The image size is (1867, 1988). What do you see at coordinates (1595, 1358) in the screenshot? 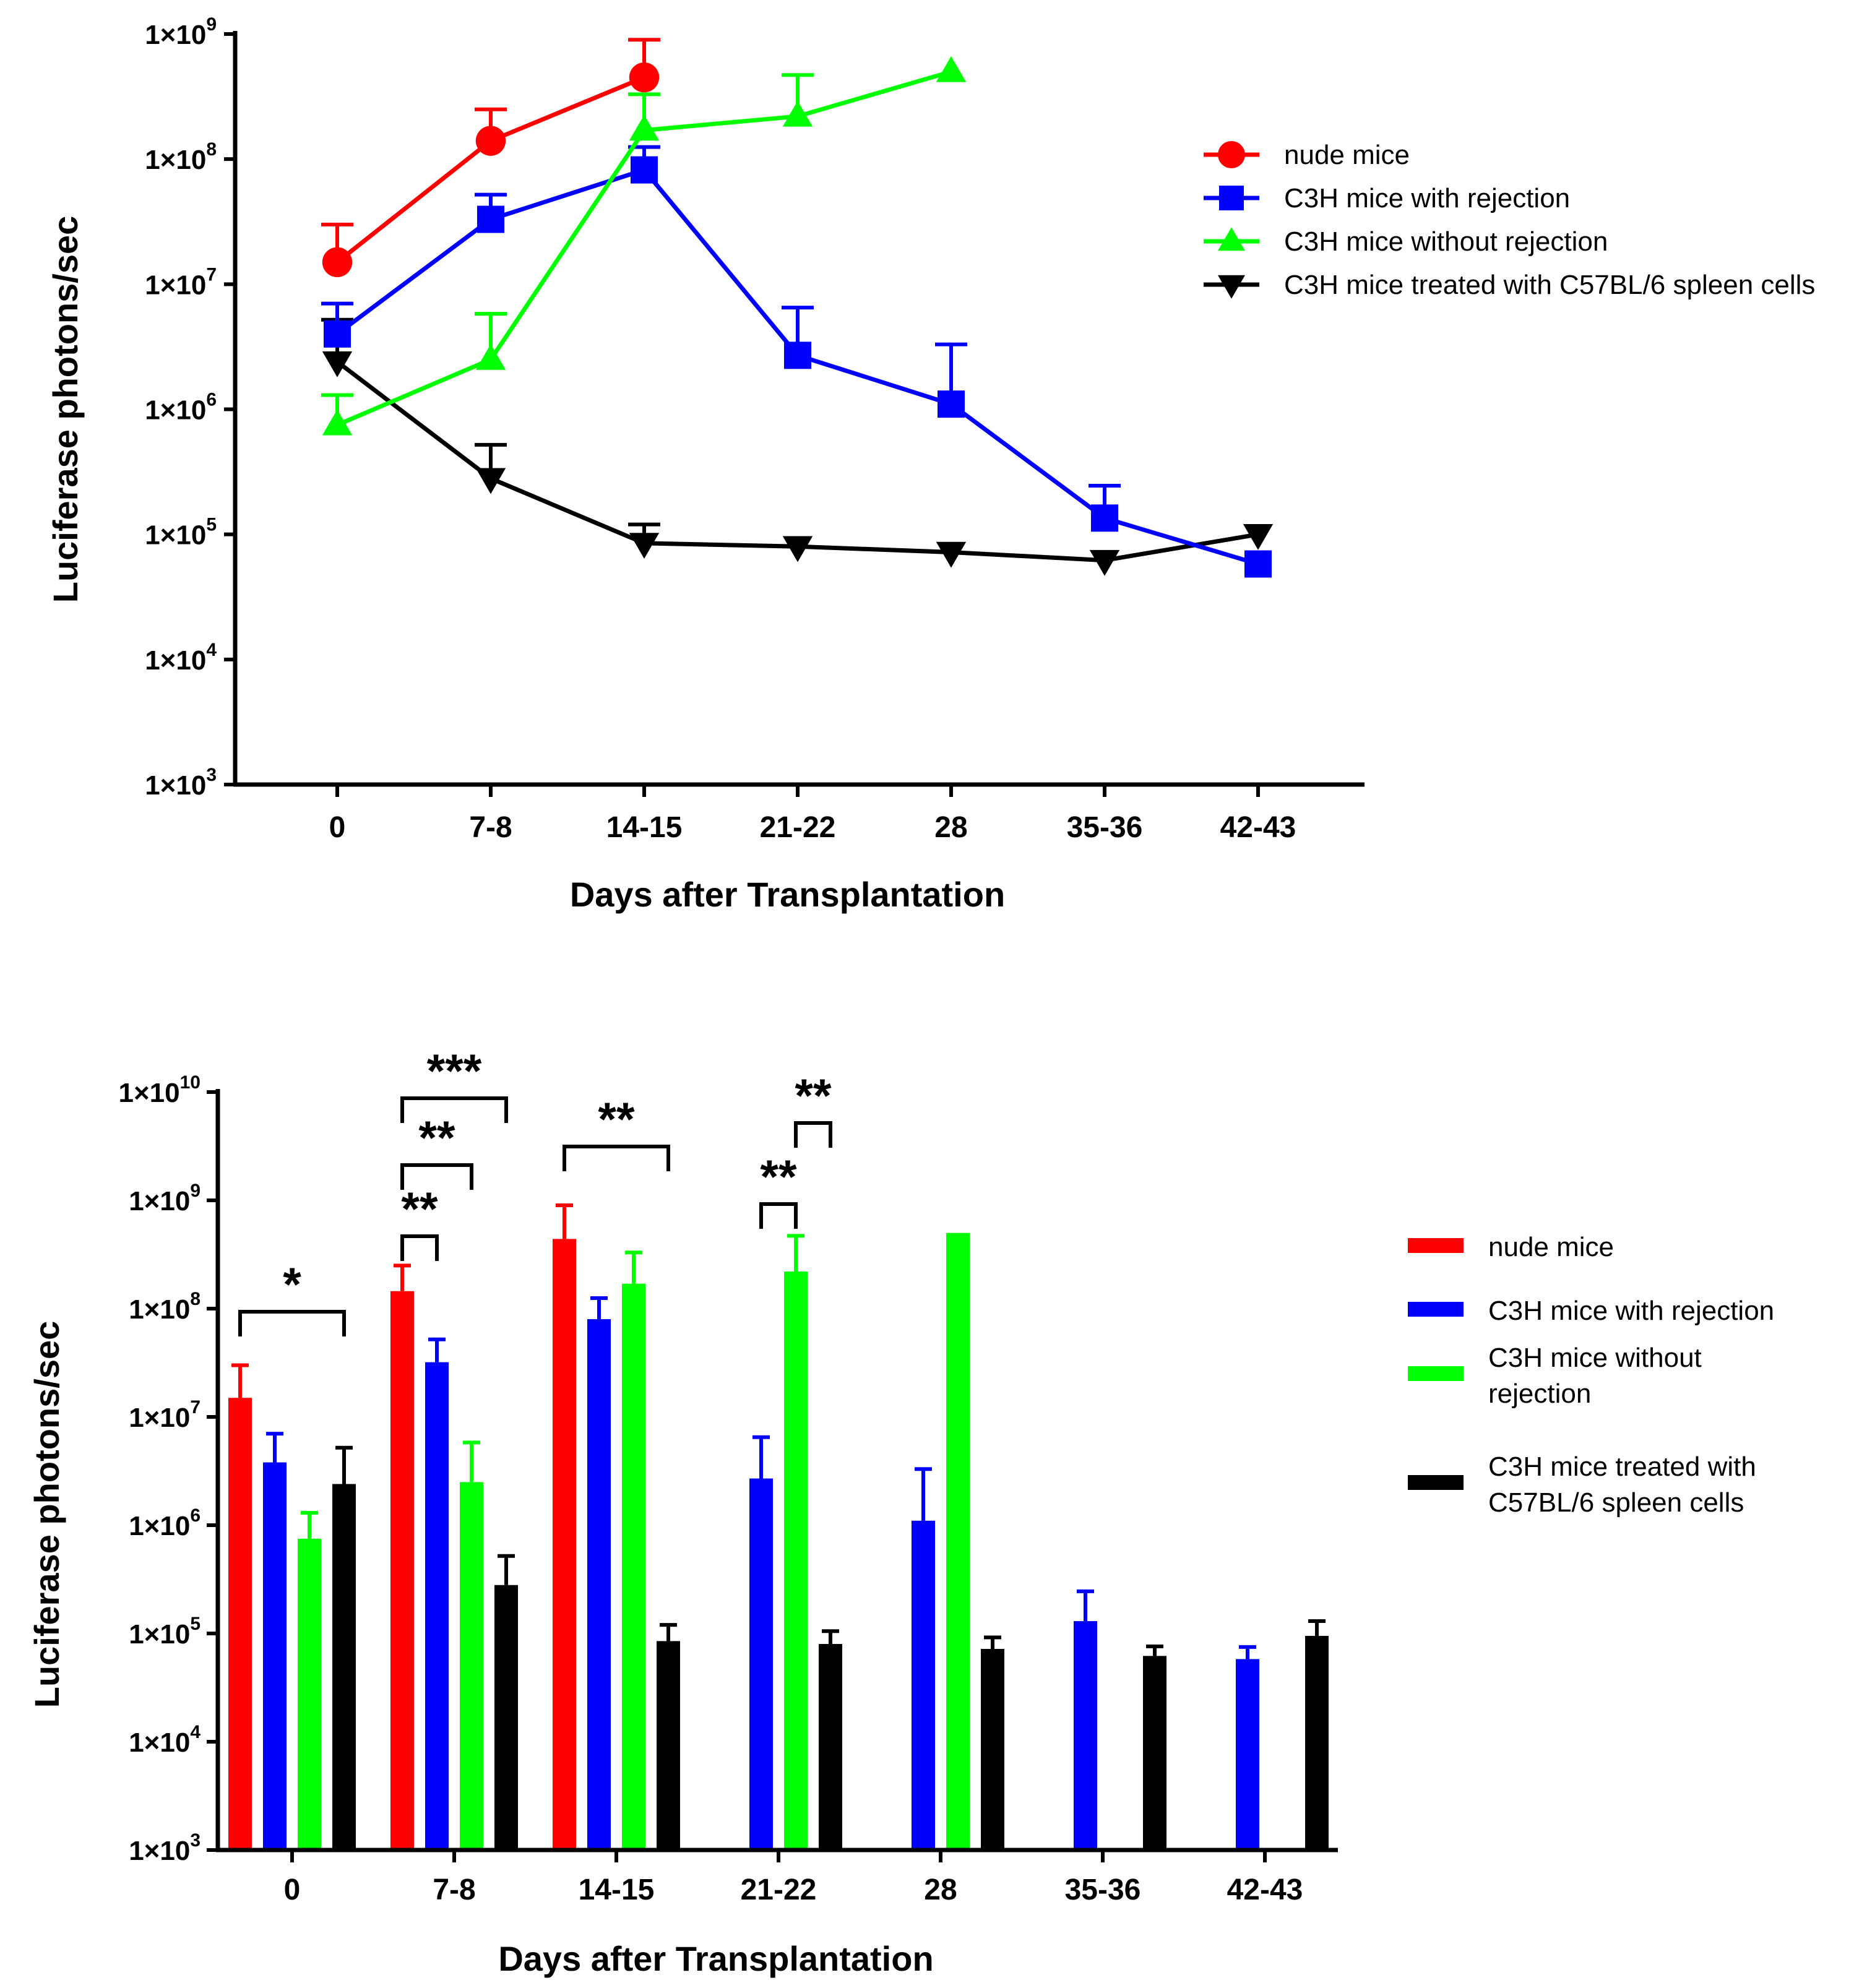
I see `legend-label: C3H mice without` at bounding box center [1595, 1358].